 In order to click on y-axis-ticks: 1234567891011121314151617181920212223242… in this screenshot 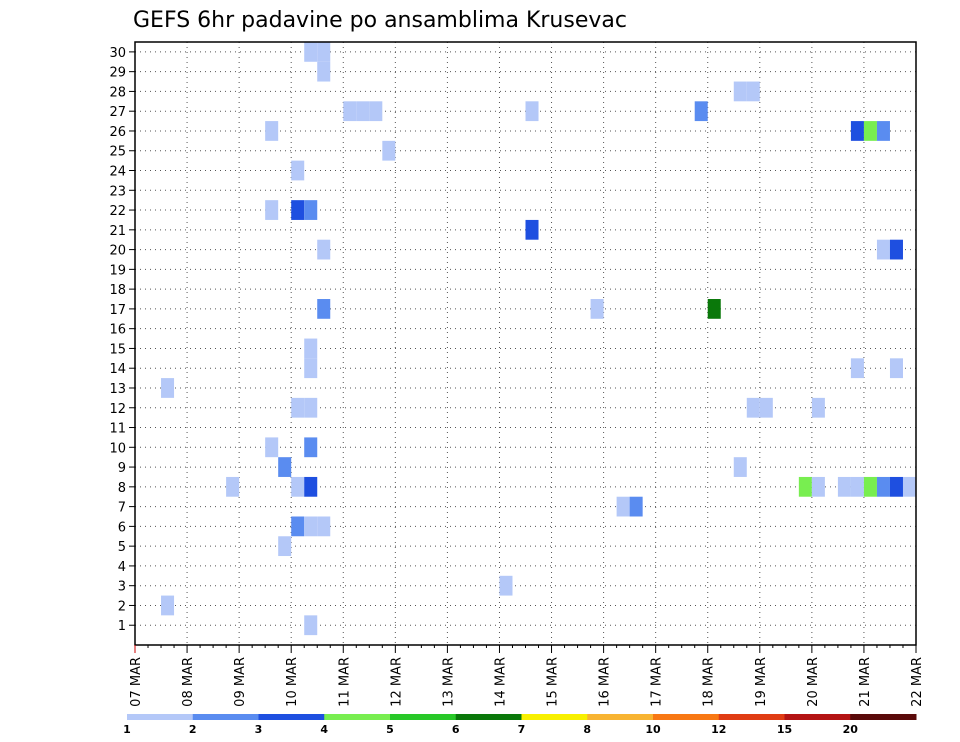, I will do `click(122, 340)`.